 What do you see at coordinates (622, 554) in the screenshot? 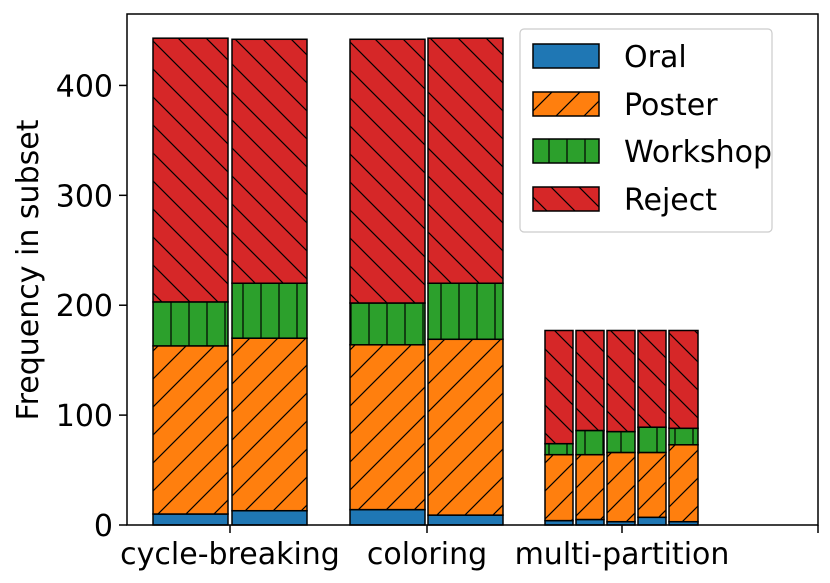
I see `x-category-label: multi-partition` at bounding box center [622, 554].